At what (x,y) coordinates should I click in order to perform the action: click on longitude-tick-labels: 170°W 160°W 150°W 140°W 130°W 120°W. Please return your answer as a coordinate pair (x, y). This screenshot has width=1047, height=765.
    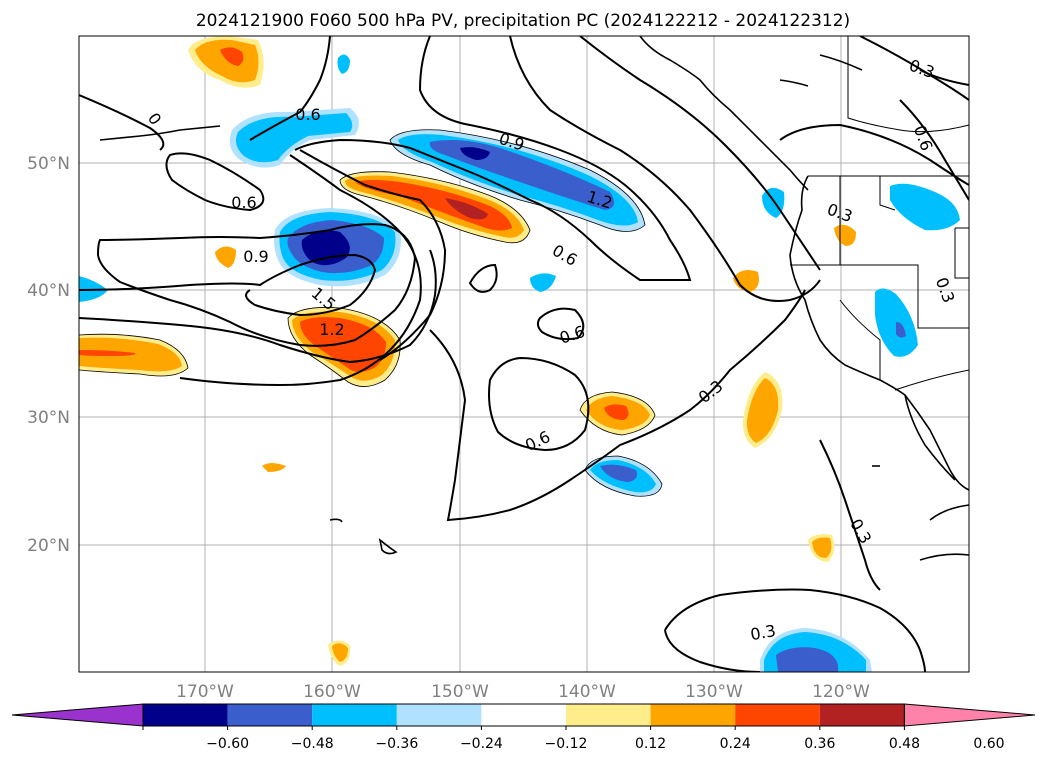
    Looking at the image, I should click on (523, 692).